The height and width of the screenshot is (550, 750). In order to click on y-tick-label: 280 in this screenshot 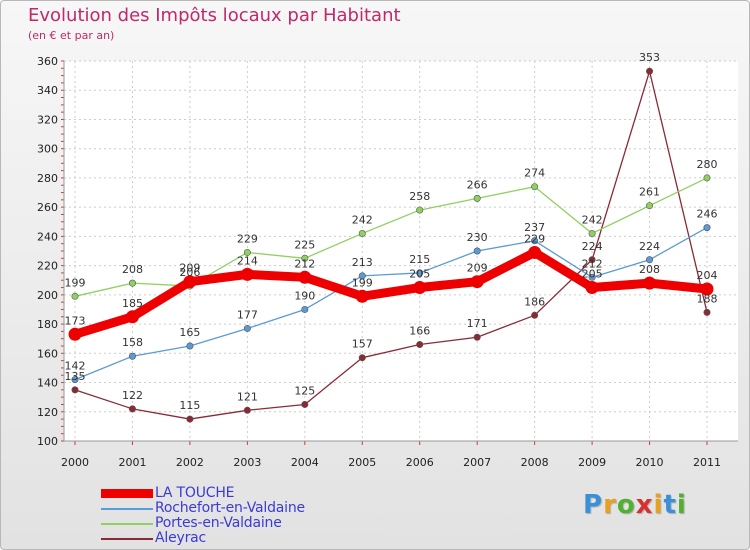, I will do `click(47, 178)`.